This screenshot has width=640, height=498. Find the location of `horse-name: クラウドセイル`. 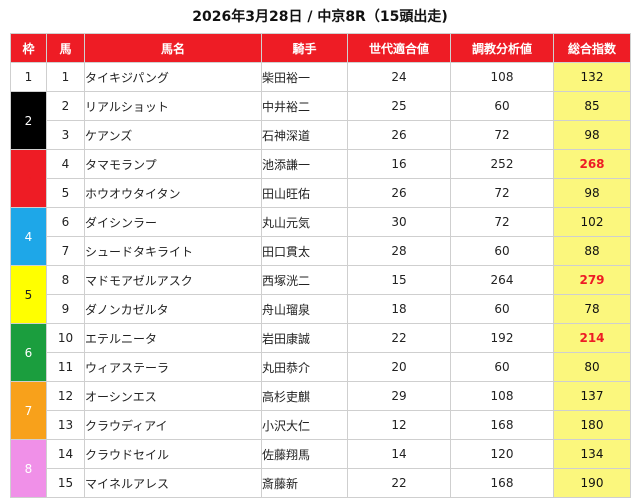

horse-name: クラウドセイル is located at coordinates (173, 454).